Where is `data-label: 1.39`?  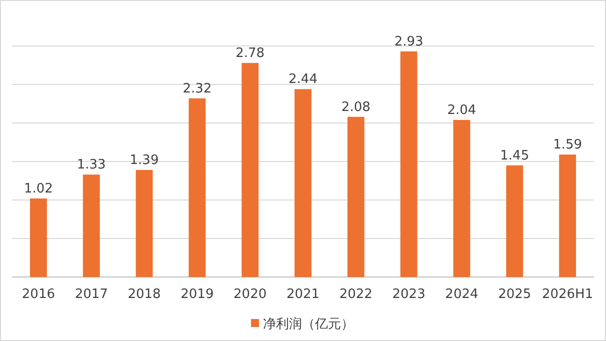
data-label: 1.39 is located at coordinates (144, 160).